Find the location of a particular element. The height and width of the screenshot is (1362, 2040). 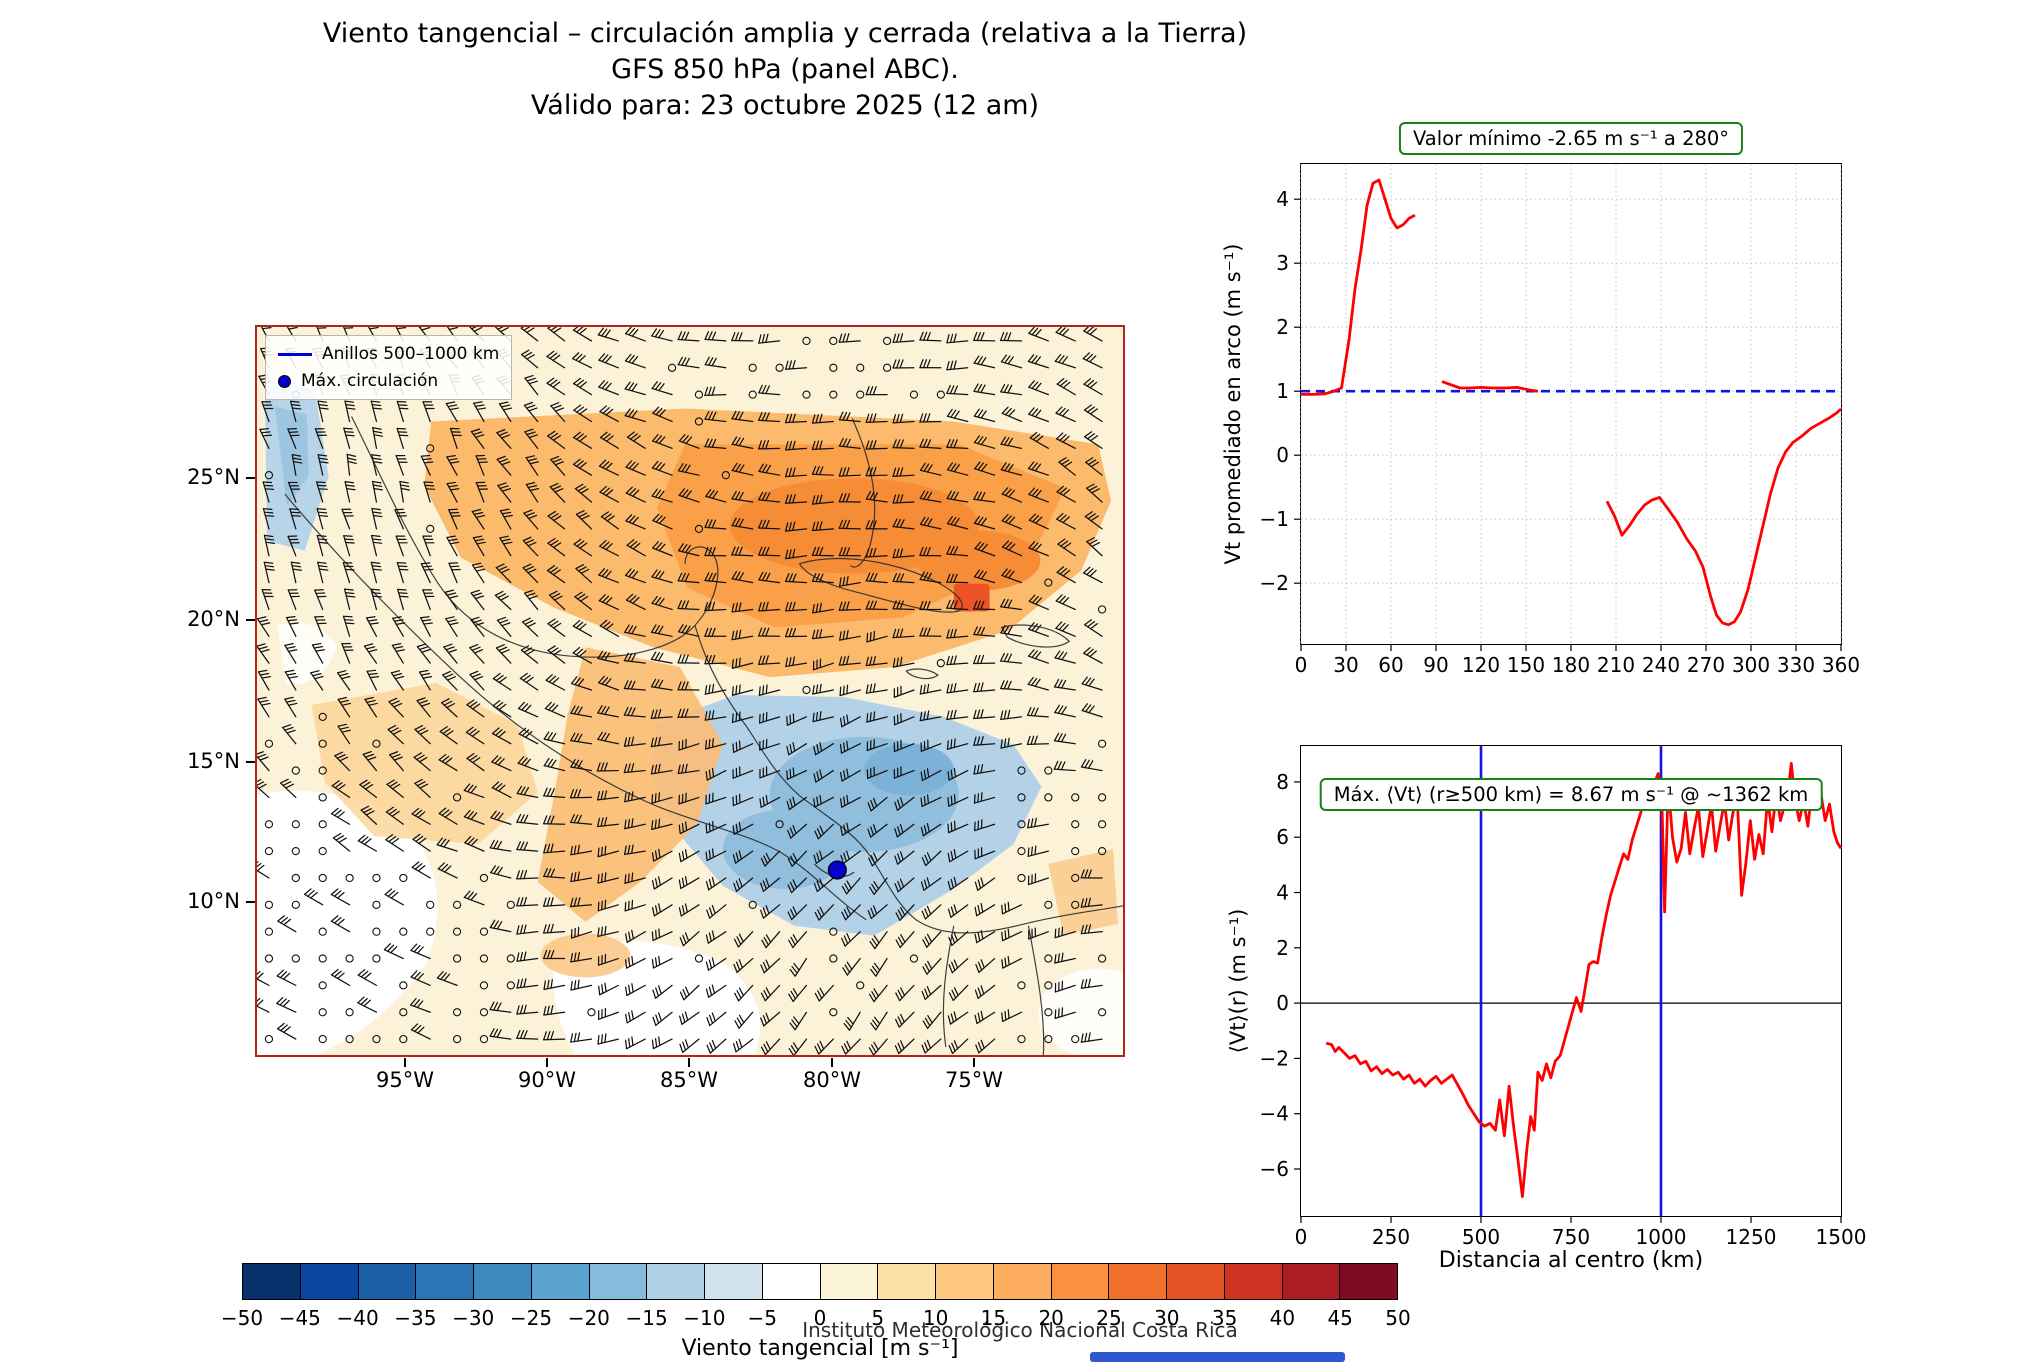

max-circulation-label: Máx. circulación is located at coordinates (369, 381).